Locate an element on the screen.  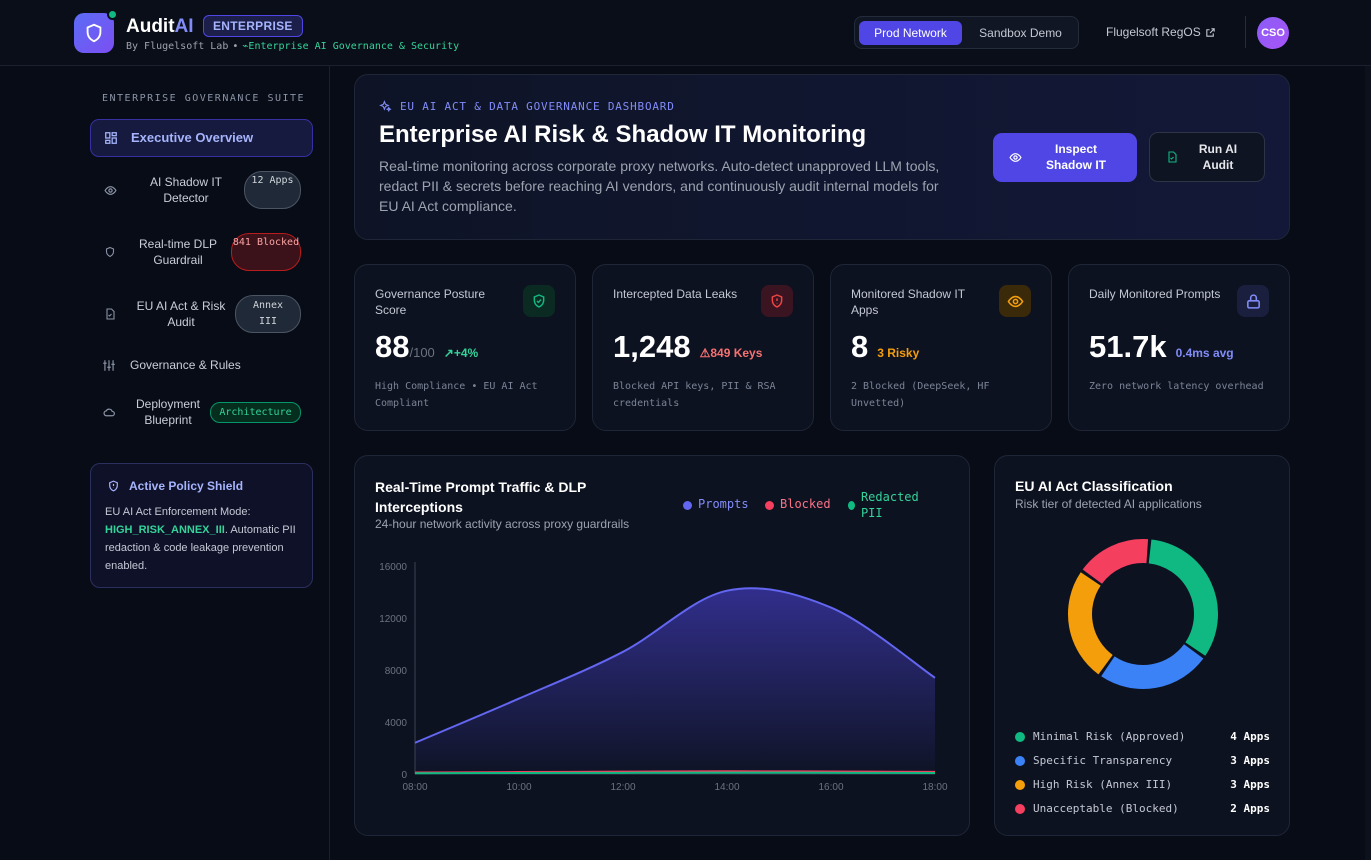
legend-count: 3 Apps is located at coordinates (1250, 784).